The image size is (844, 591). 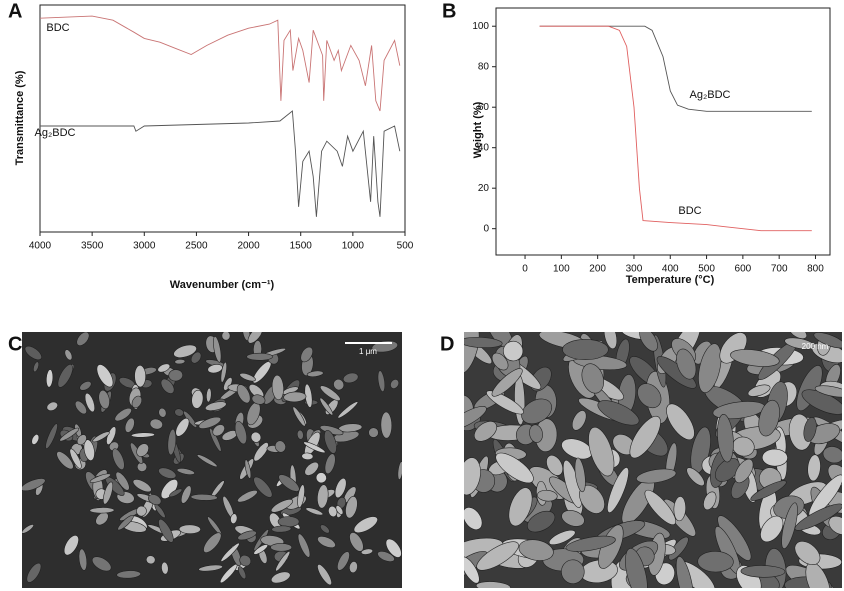 What do you see at coordinates (222, 285) in the screenshot?
I see `x-axis-title: Wavenumber (cm⁻¹)` at bounding box center [222, 285].